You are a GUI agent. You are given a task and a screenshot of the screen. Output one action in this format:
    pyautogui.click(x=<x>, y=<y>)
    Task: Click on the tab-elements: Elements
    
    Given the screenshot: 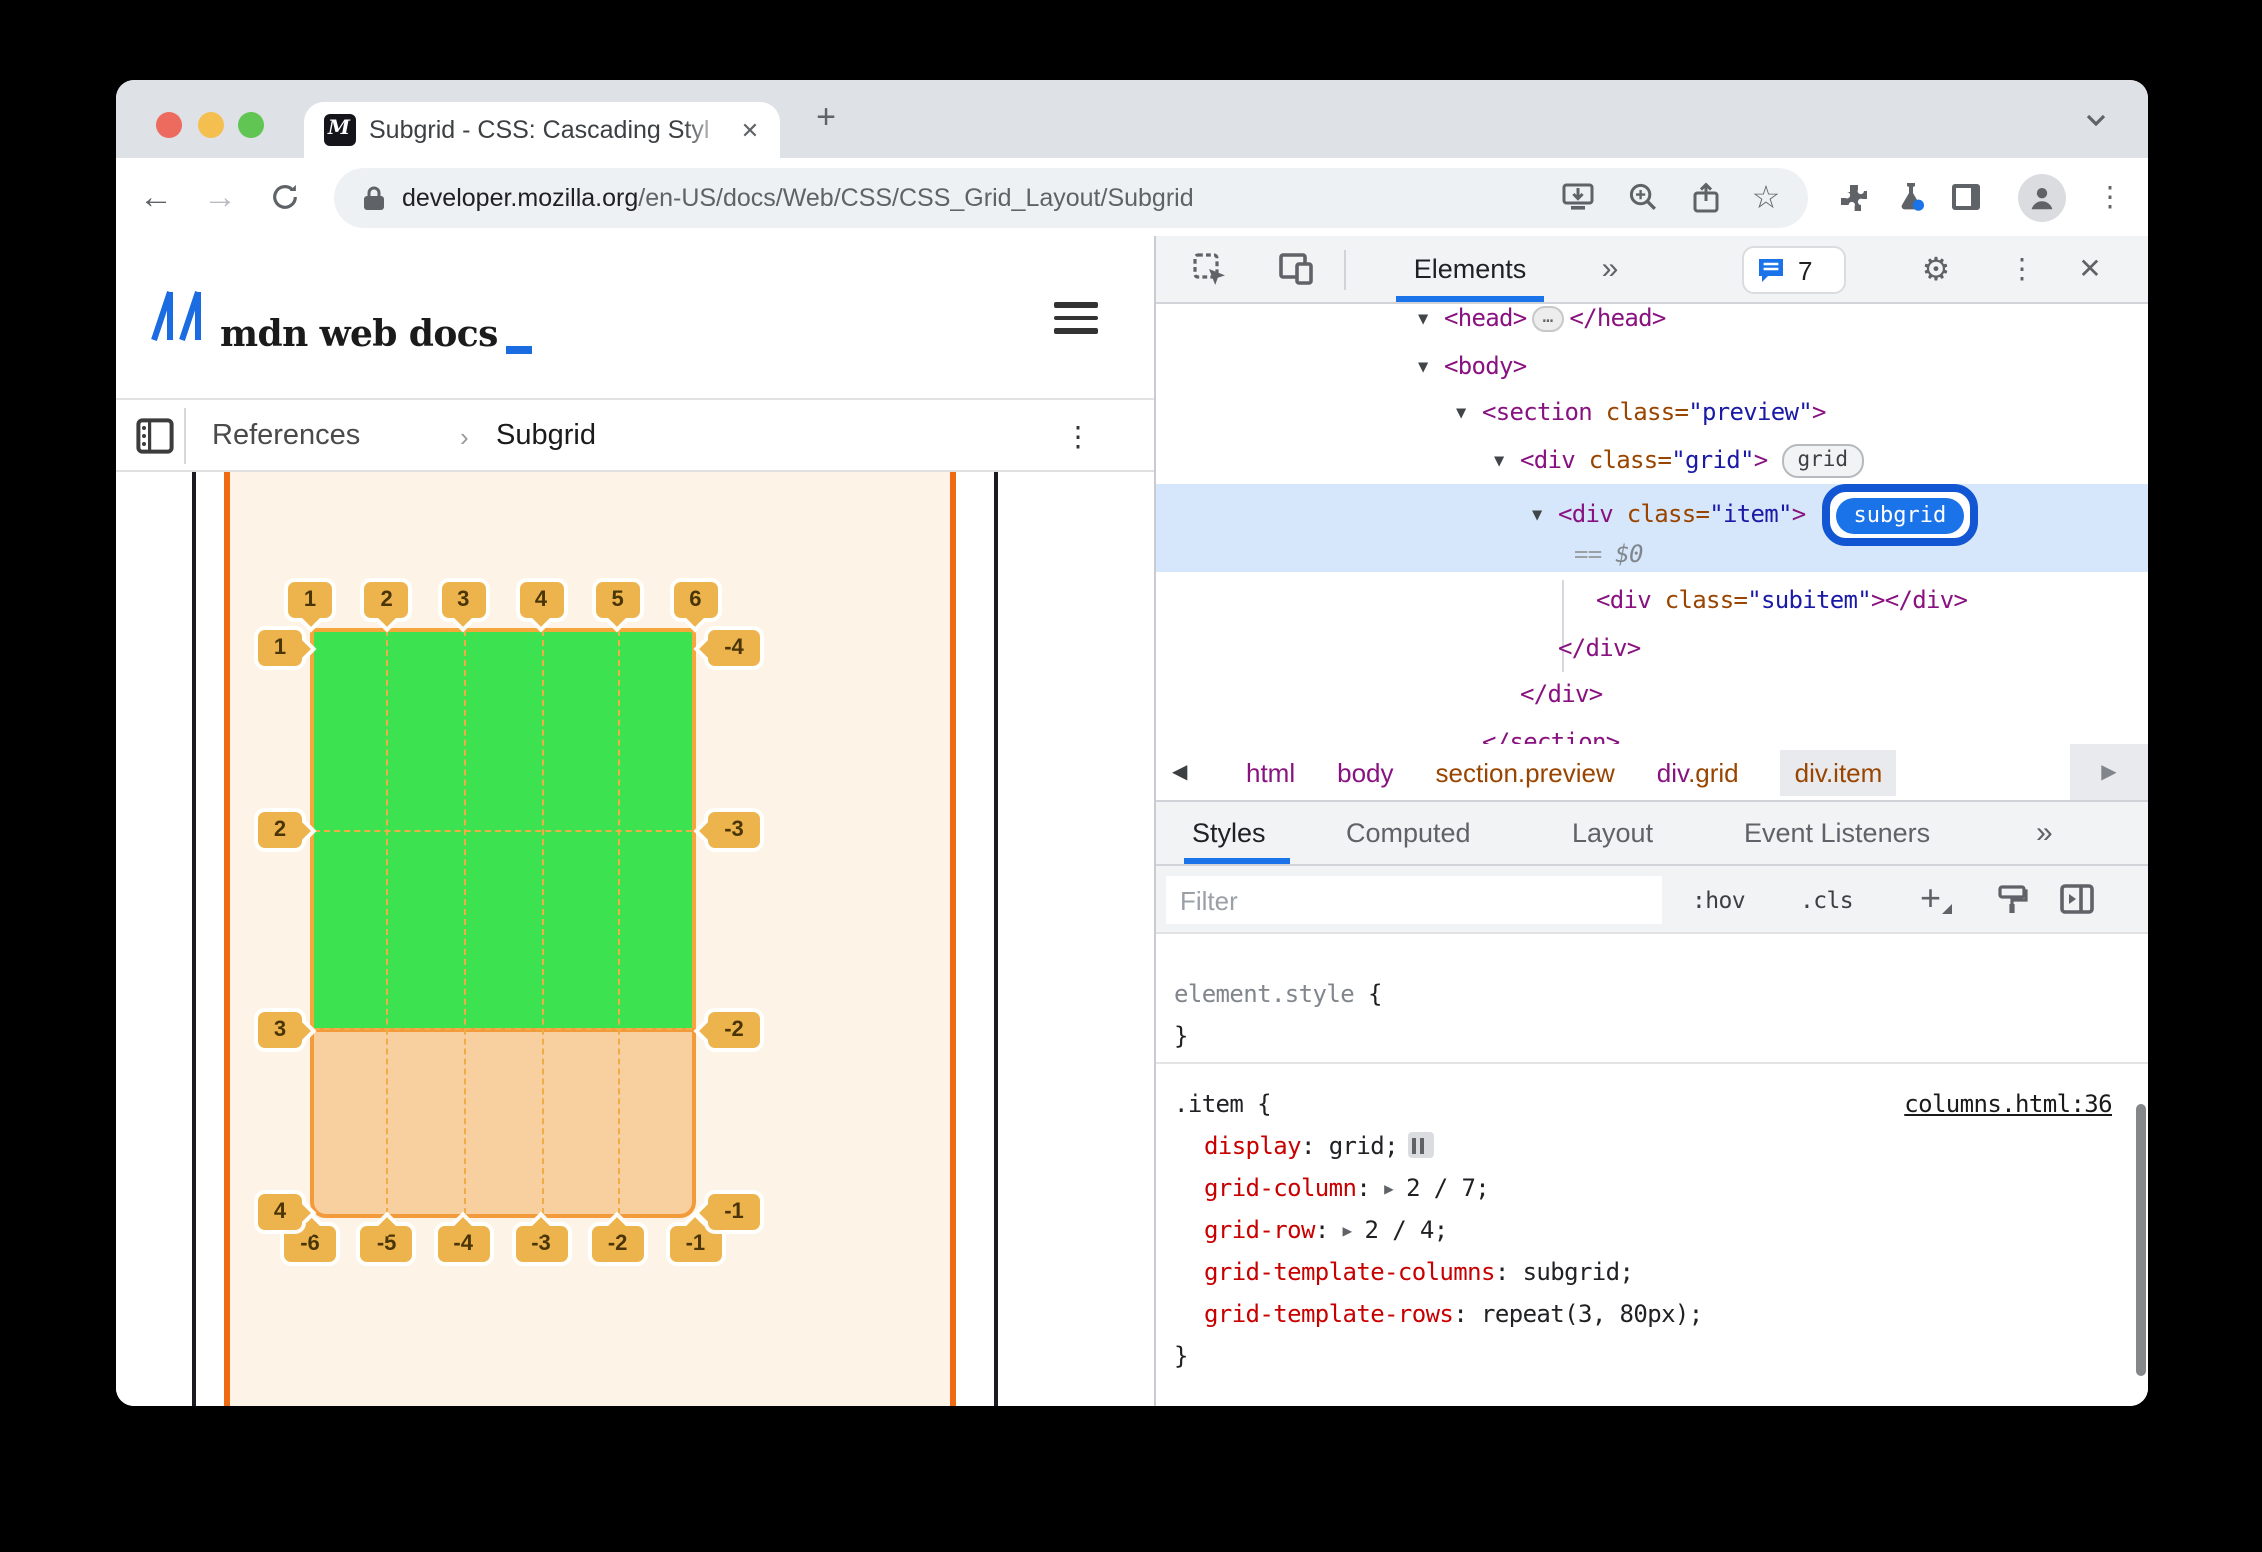 What is the action you would take?
    pyautogui.click(x=1470, y=269)
    